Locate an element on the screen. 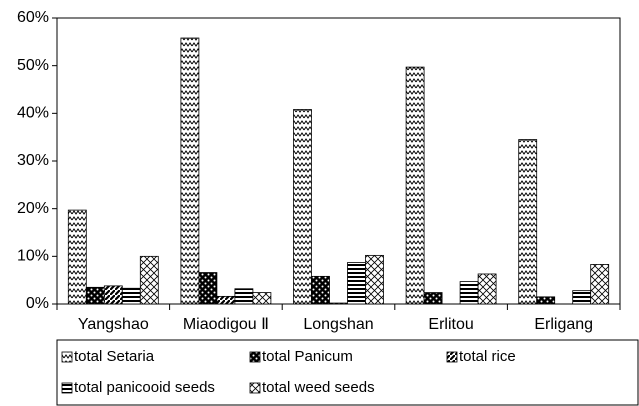  y-tick-label: 40% is located at coordinates (33, 113).